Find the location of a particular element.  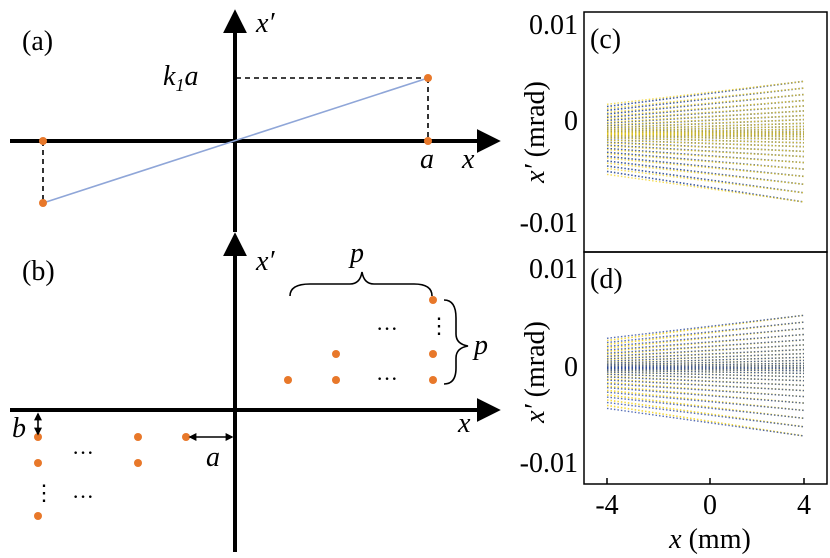

panel-a-point-bottom-left is located at coordinates (43, 203).